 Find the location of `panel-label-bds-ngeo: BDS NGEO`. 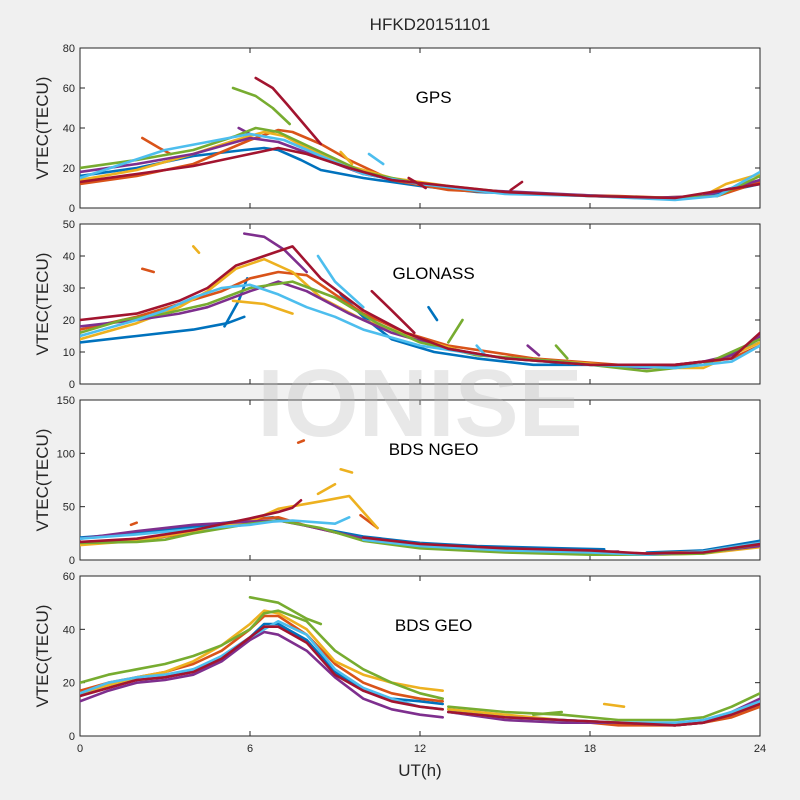

panel-label-bds-ngeo: BDS NGEO is located at coordinates (434, 449).